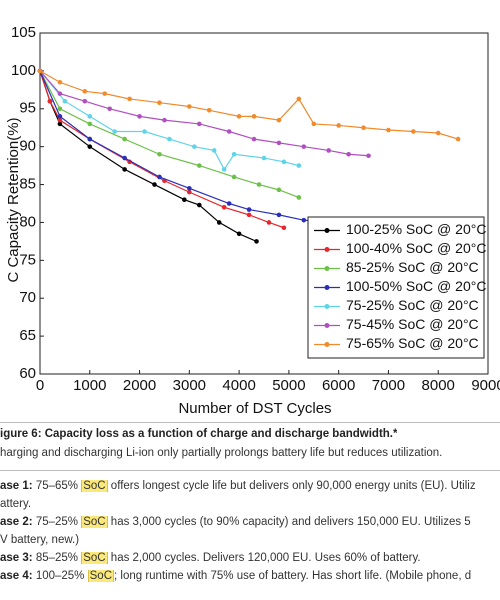 This screenshot has width=500, height=600. What do you see at coordinates (16, 522) in the screenshot?
I see `case-label: ase 2:` at bounding box center [16, 522].